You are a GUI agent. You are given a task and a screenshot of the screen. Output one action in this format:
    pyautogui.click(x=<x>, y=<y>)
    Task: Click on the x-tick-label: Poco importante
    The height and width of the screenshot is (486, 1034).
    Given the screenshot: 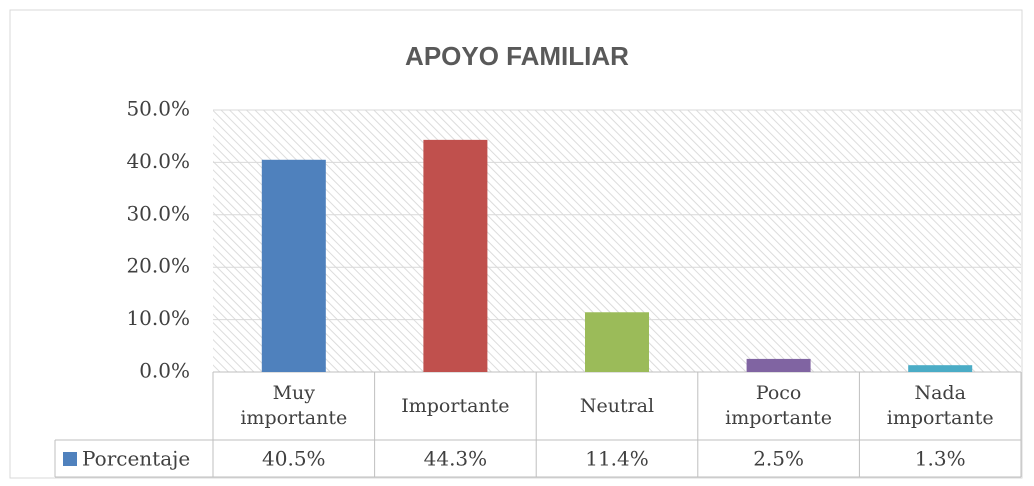 What is the action you would take?
    pyautogui.click(x=779, y=406)
    